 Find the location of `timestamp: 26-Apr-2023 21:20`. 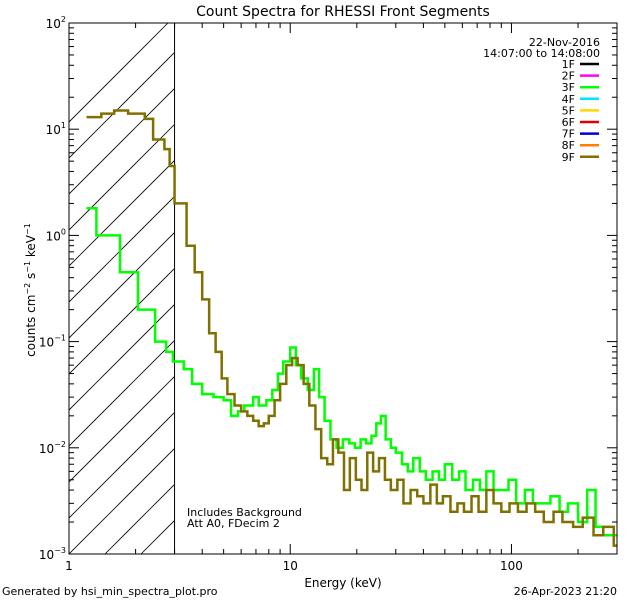

timestamp: 26-Apr-2023 21:20 is located at coordinates (565, 591).